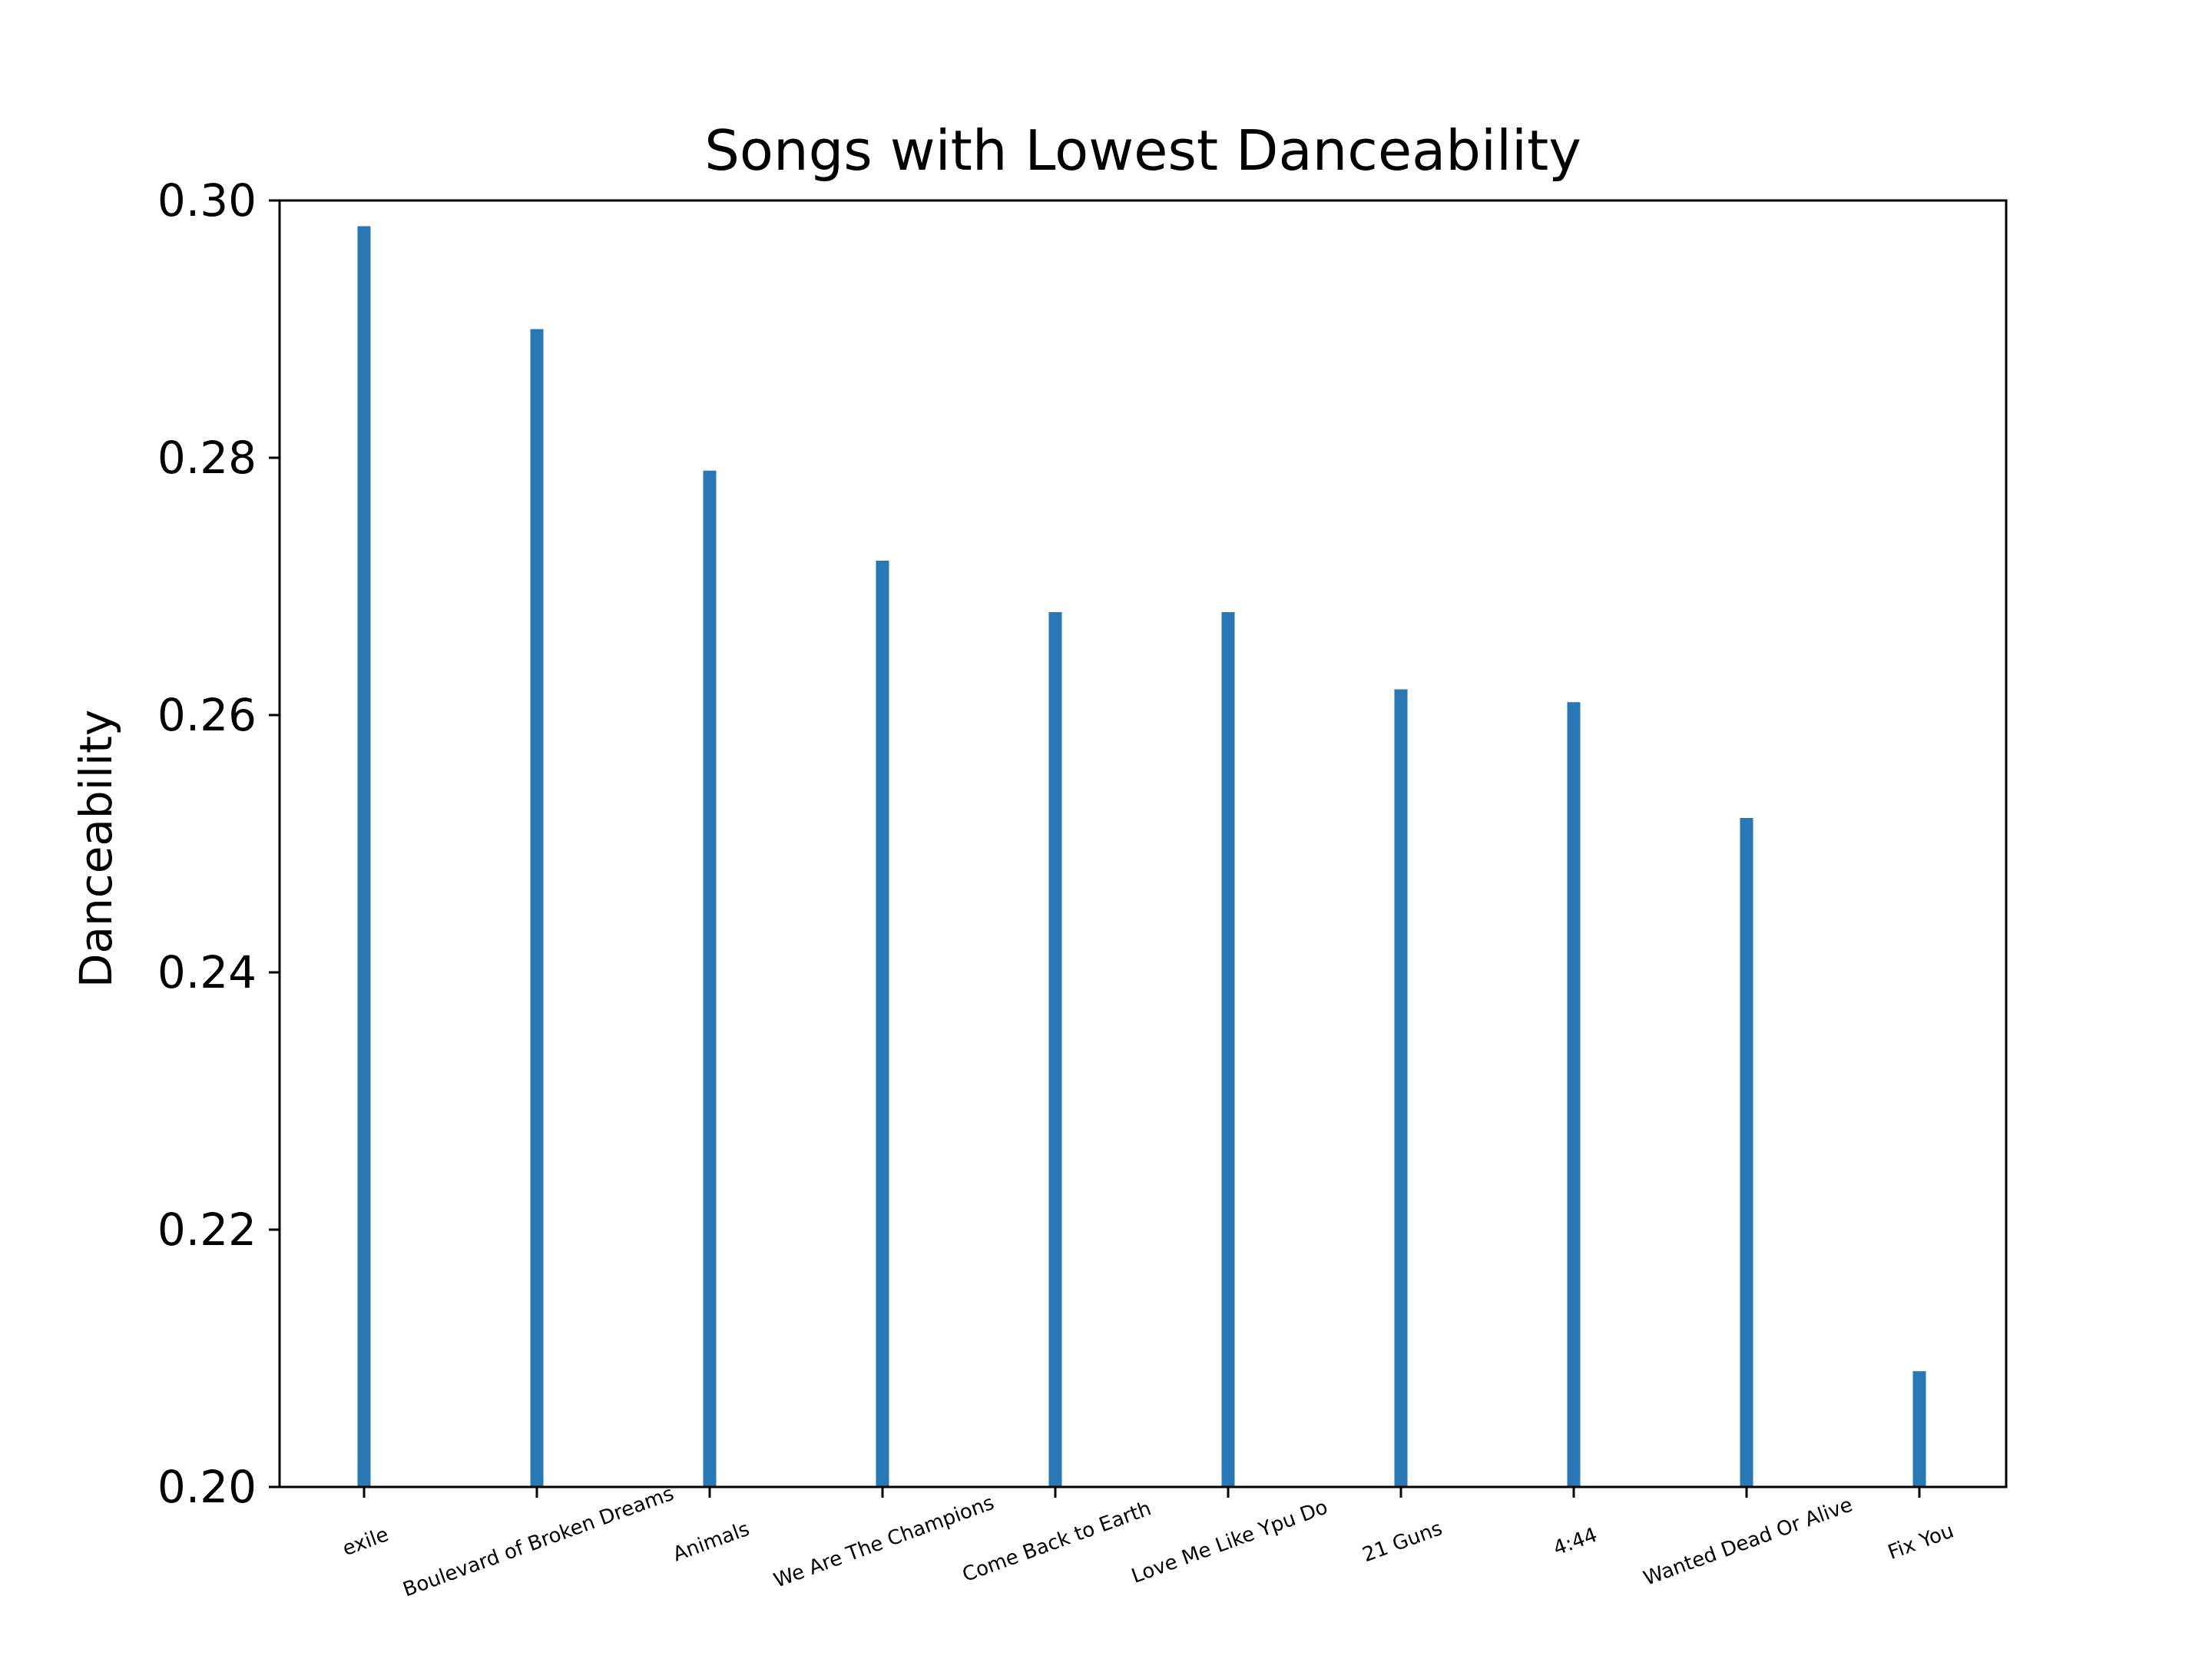 The image size is (2212, 1659). Describe the element at coordinates (207, 1230) in the screenshot. I see `y-tick-label-1: 0.22` at that location.